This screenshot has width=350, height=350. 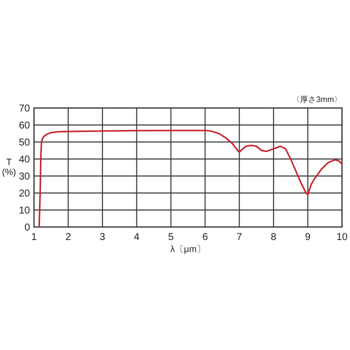 I want to click on x-tick-label: 6, so click(x=205, y=237).